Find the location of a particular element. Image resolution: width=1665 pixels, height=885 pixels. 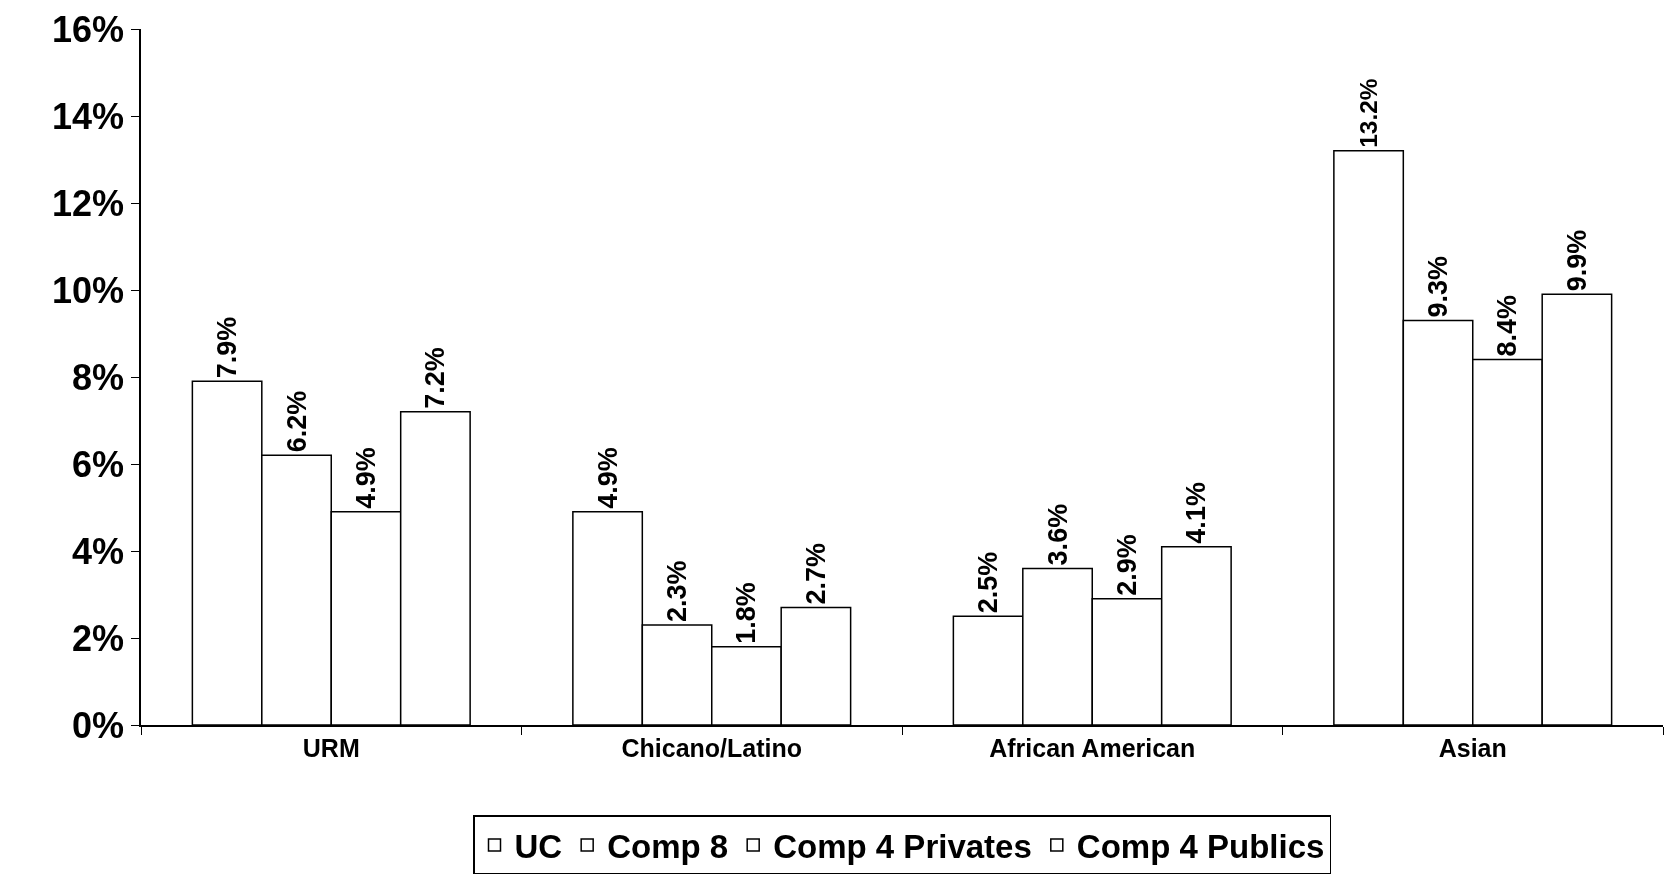

y-tick-label: 0% is located at coordinates (98, 725).